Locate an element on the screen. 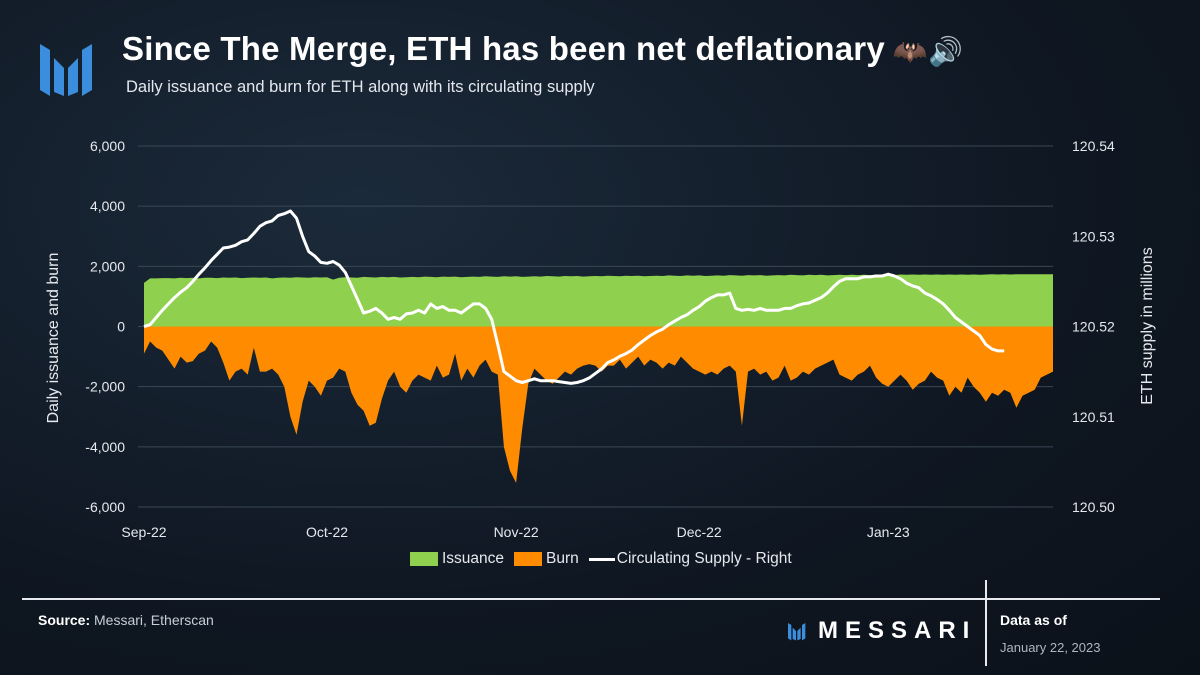  right-tick-label: 120.52 is located at coordinates (1093, 327).